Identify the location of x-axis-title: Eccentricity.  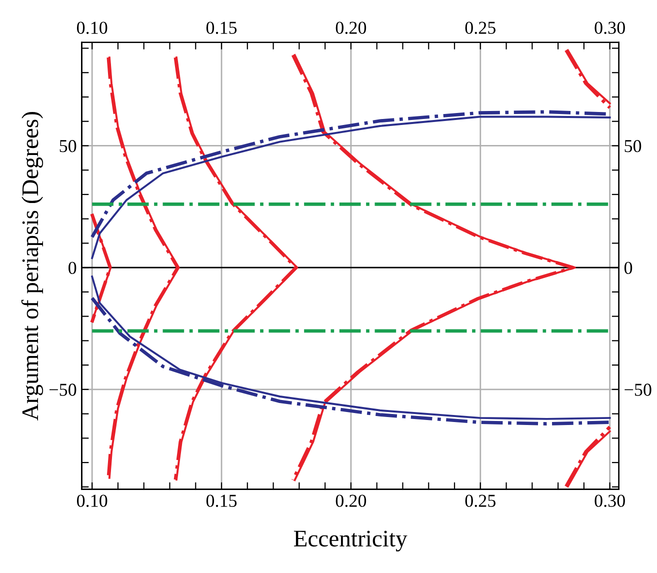
(351, 541).